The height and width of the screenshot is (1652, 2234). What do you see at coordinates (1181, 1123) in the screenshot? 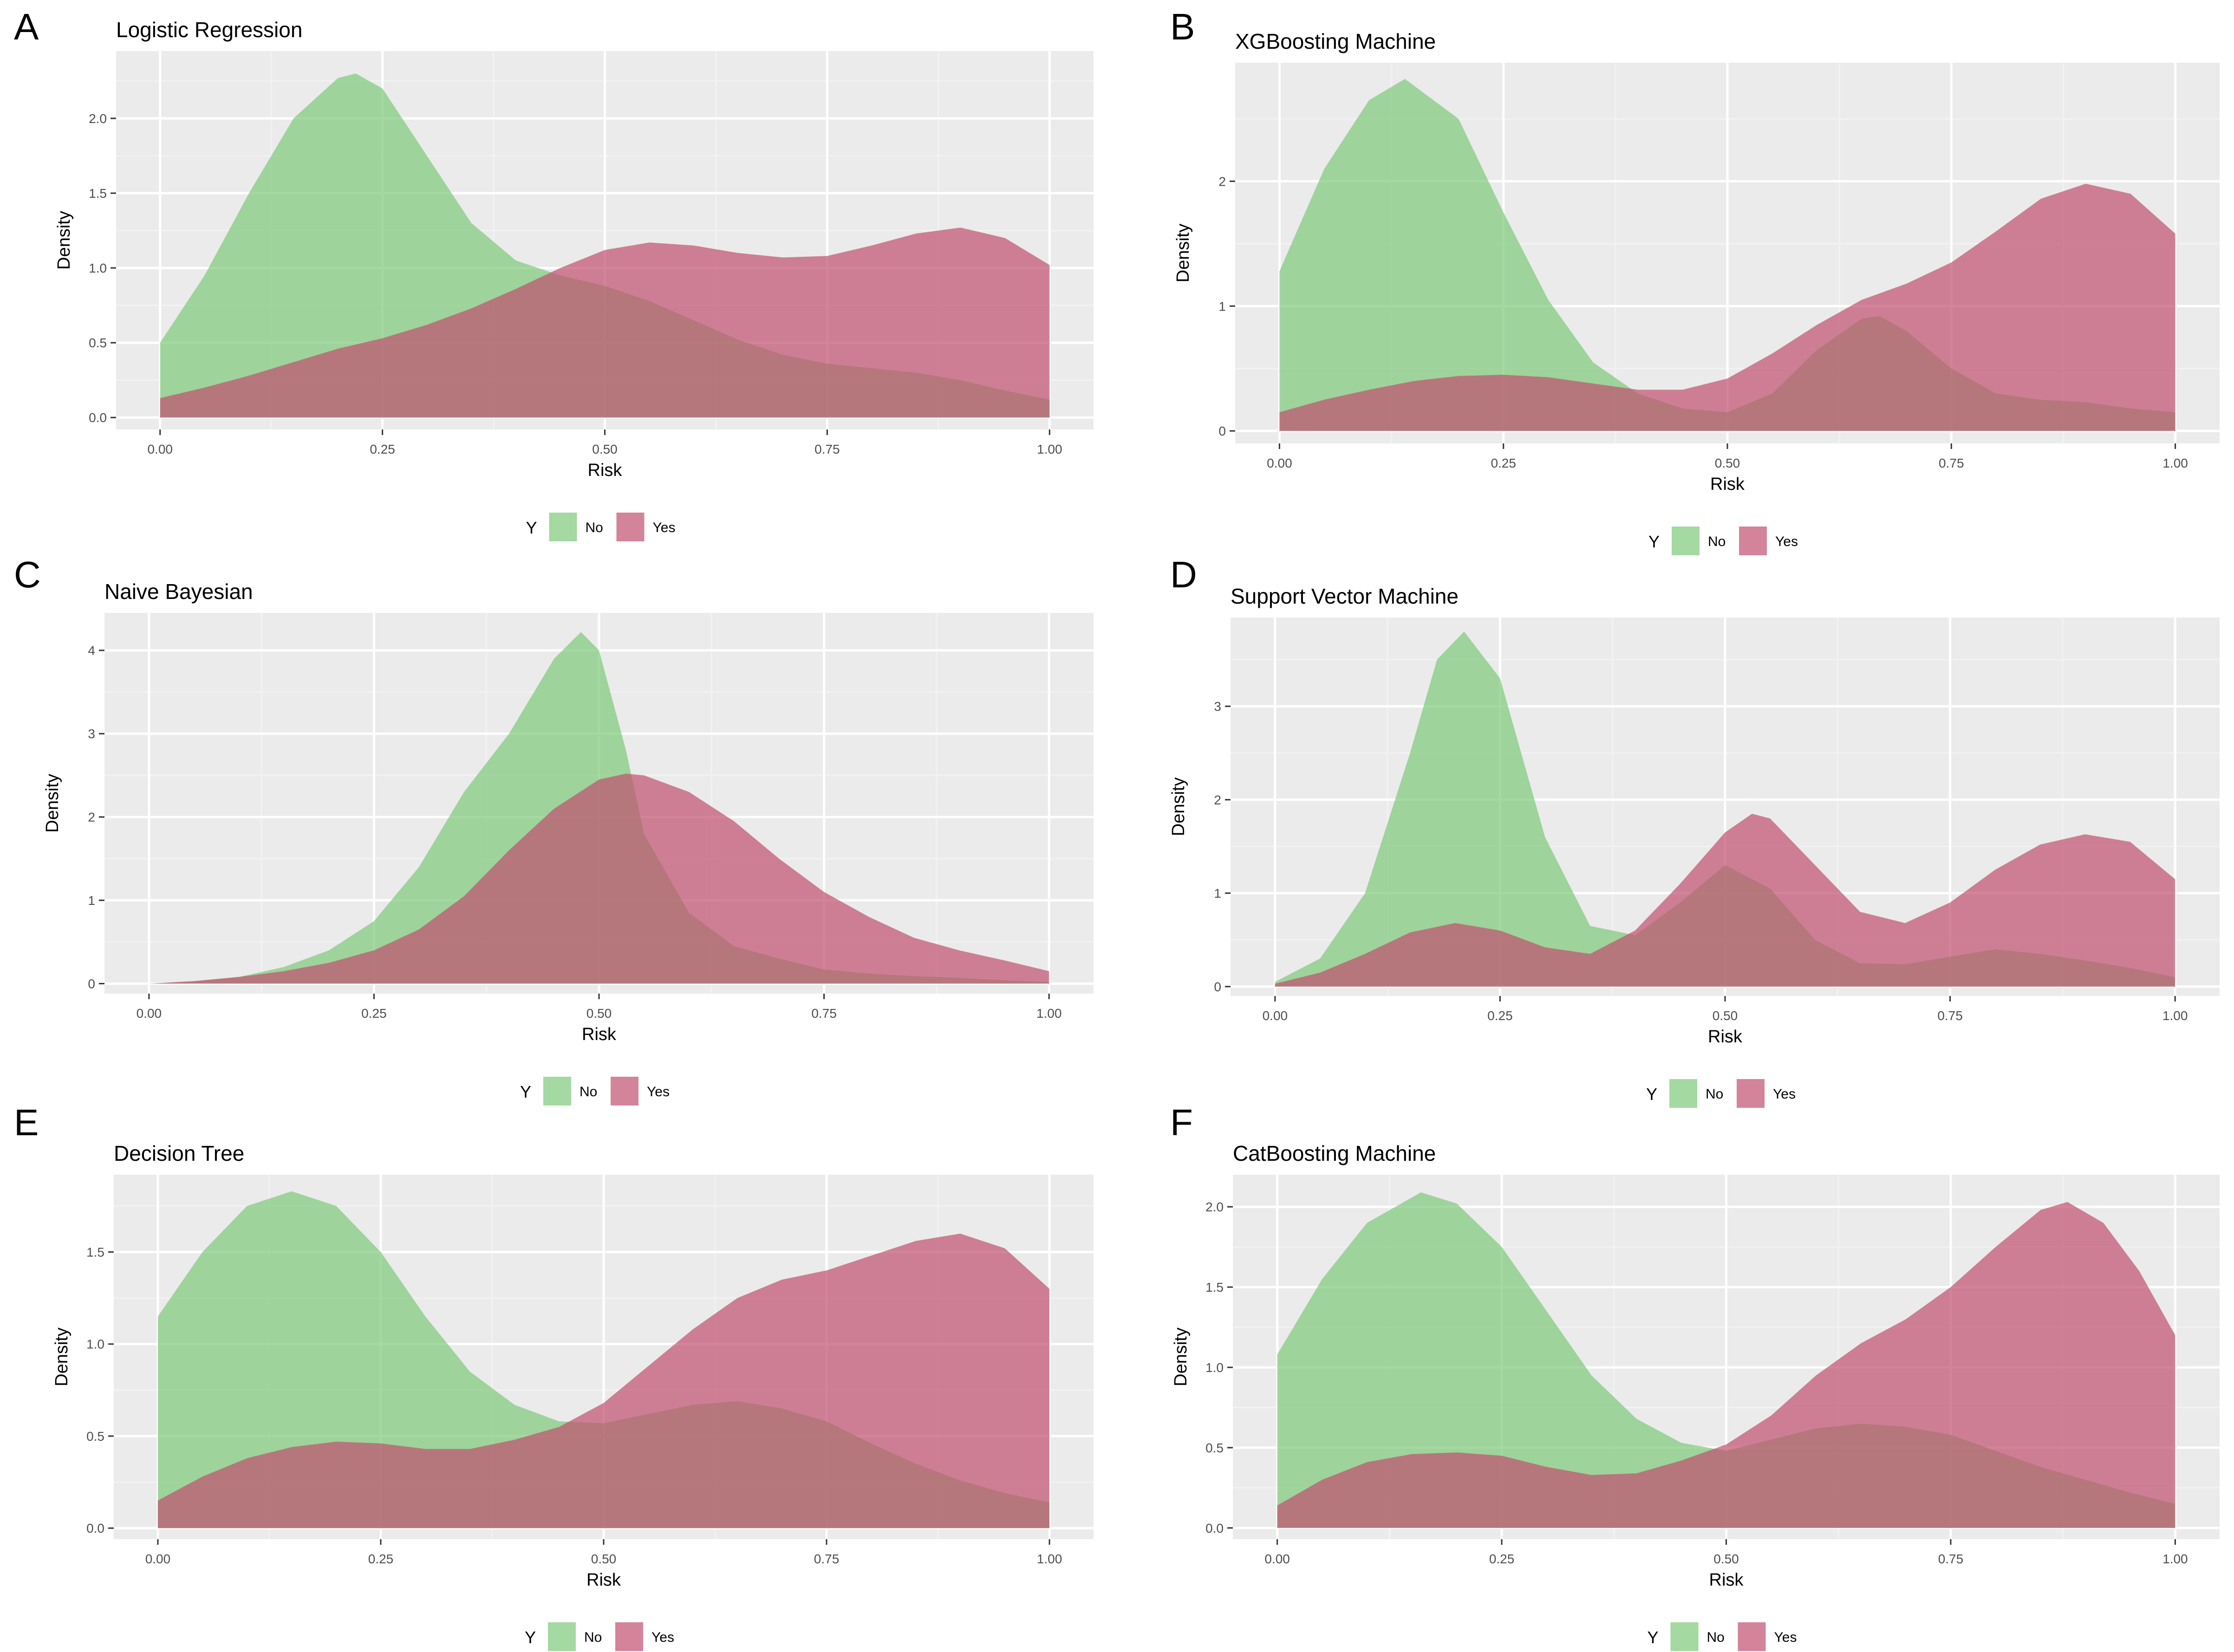
I see `panel-label: F` at bounding box center [1181, 1123].